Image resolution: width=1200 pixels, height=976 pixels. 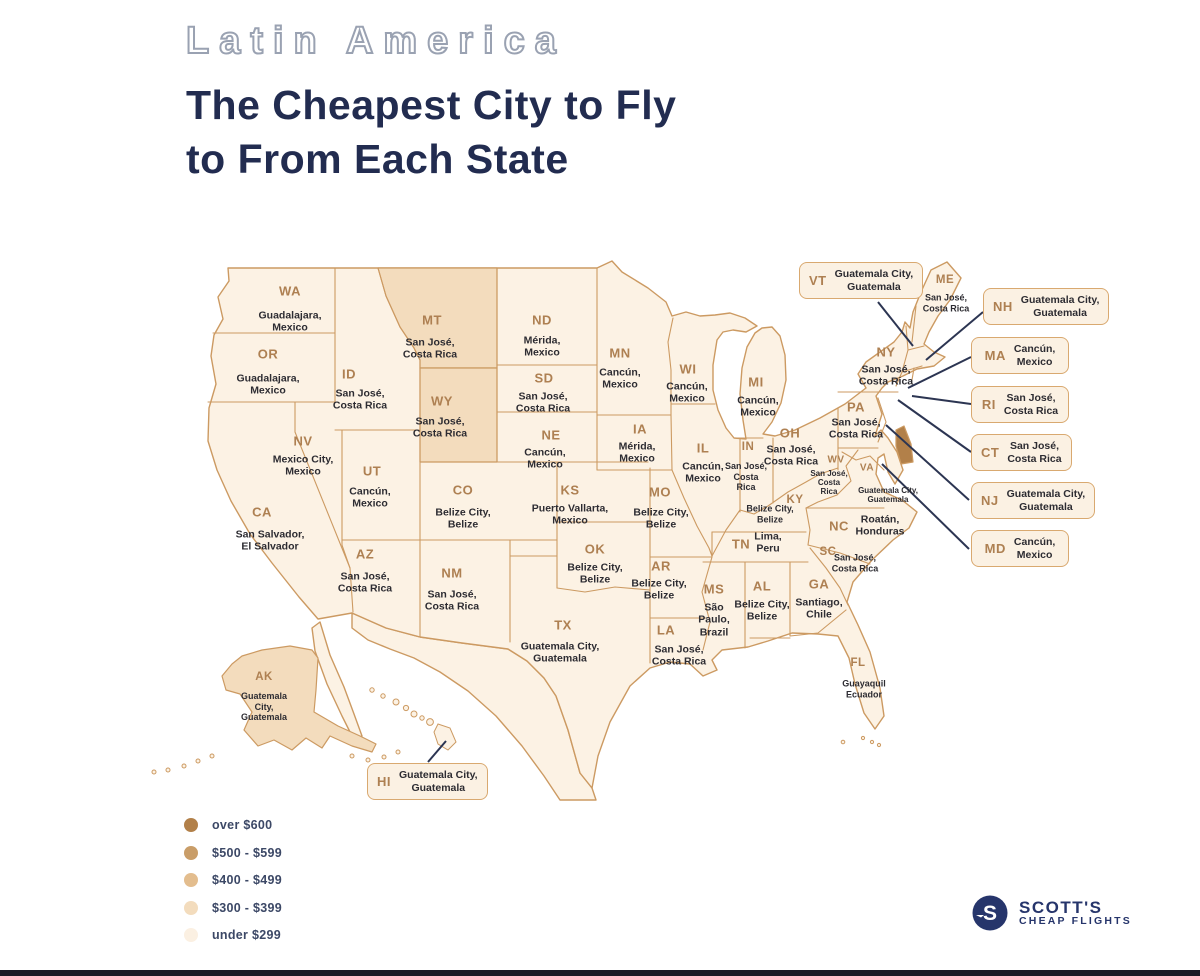 What do you see at coordinates (714, 589) in the screenshot?
I see `state-code-MS: MS` at bounding box center [714, 589].